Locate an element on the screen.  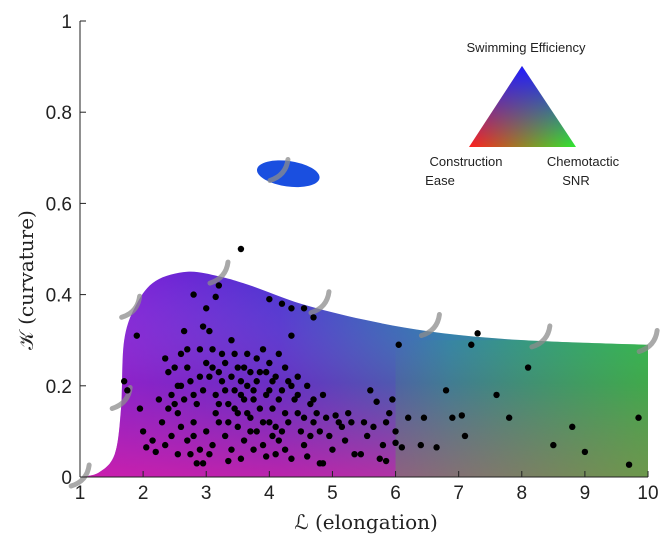
x-tick-label: 9 is located at coordinates (585, 493).